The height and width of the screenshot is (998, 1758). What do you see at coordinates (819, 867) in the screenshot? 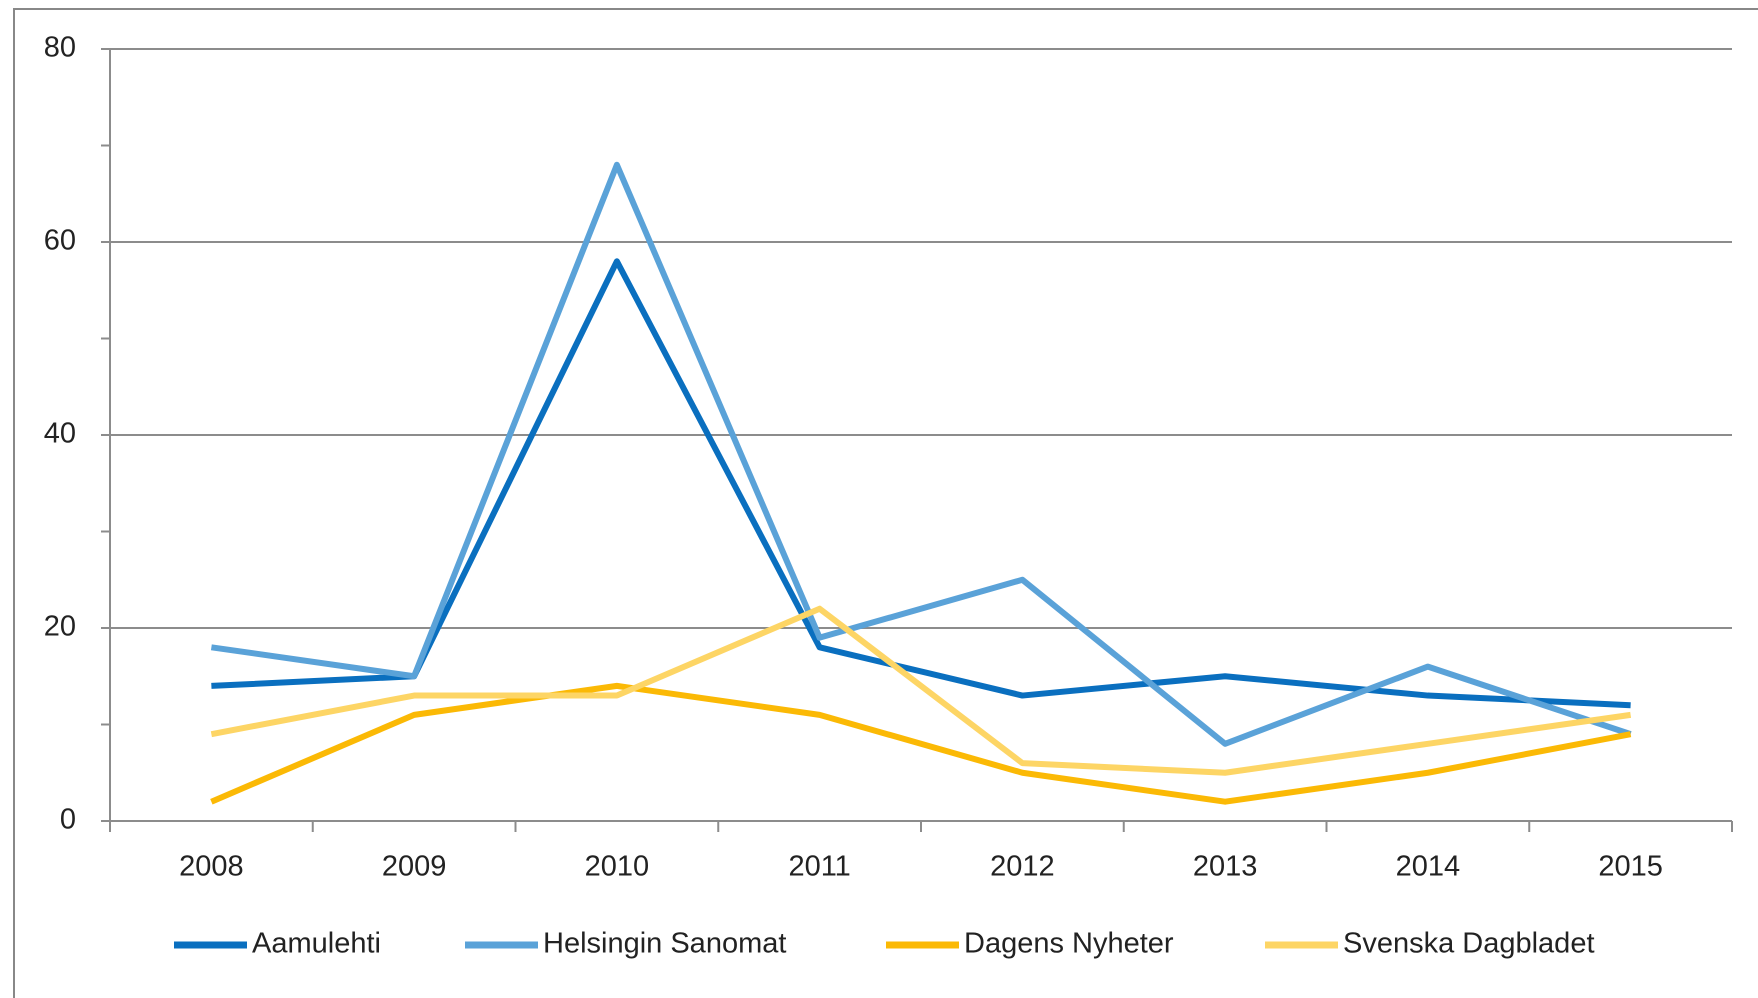
I see `x-tick-label: 2011` at bounding box center [819, 867].